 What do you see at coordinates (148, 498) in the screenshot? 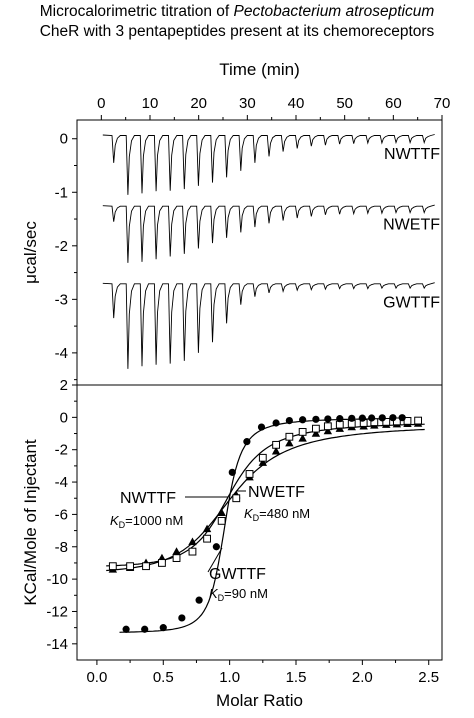
I see `series-annotation-nwttf: NWTTF` at bounding box center [148, 498].